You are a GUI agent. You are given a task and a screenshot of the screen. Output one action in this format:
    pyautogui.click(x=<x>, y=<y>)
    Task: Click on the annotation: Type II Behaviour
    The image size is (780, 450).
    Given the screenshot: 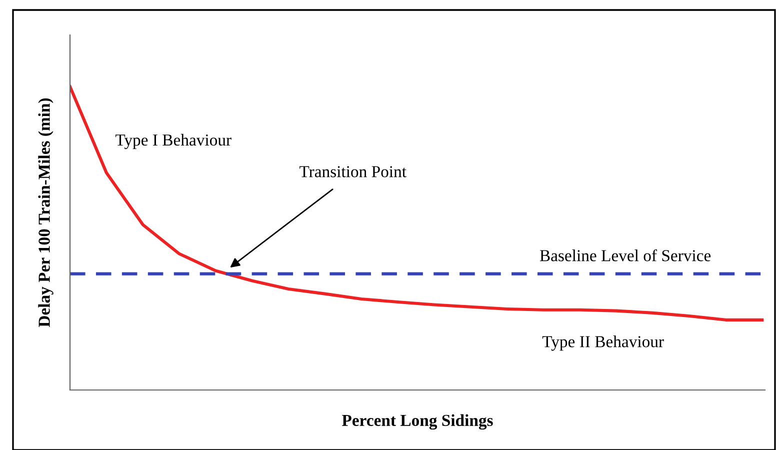 What is the action you would take?
    pyautogui.click(x=603, y=343)
    